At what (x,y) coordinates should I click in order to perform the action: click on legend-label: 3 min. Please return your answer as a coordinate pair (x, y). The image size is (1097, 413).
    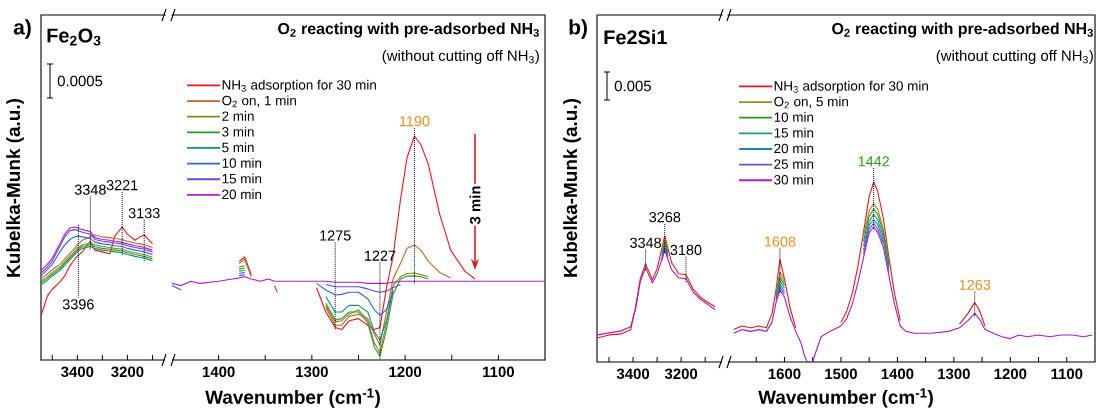
    Looking at the image, I should click on (238, 131).